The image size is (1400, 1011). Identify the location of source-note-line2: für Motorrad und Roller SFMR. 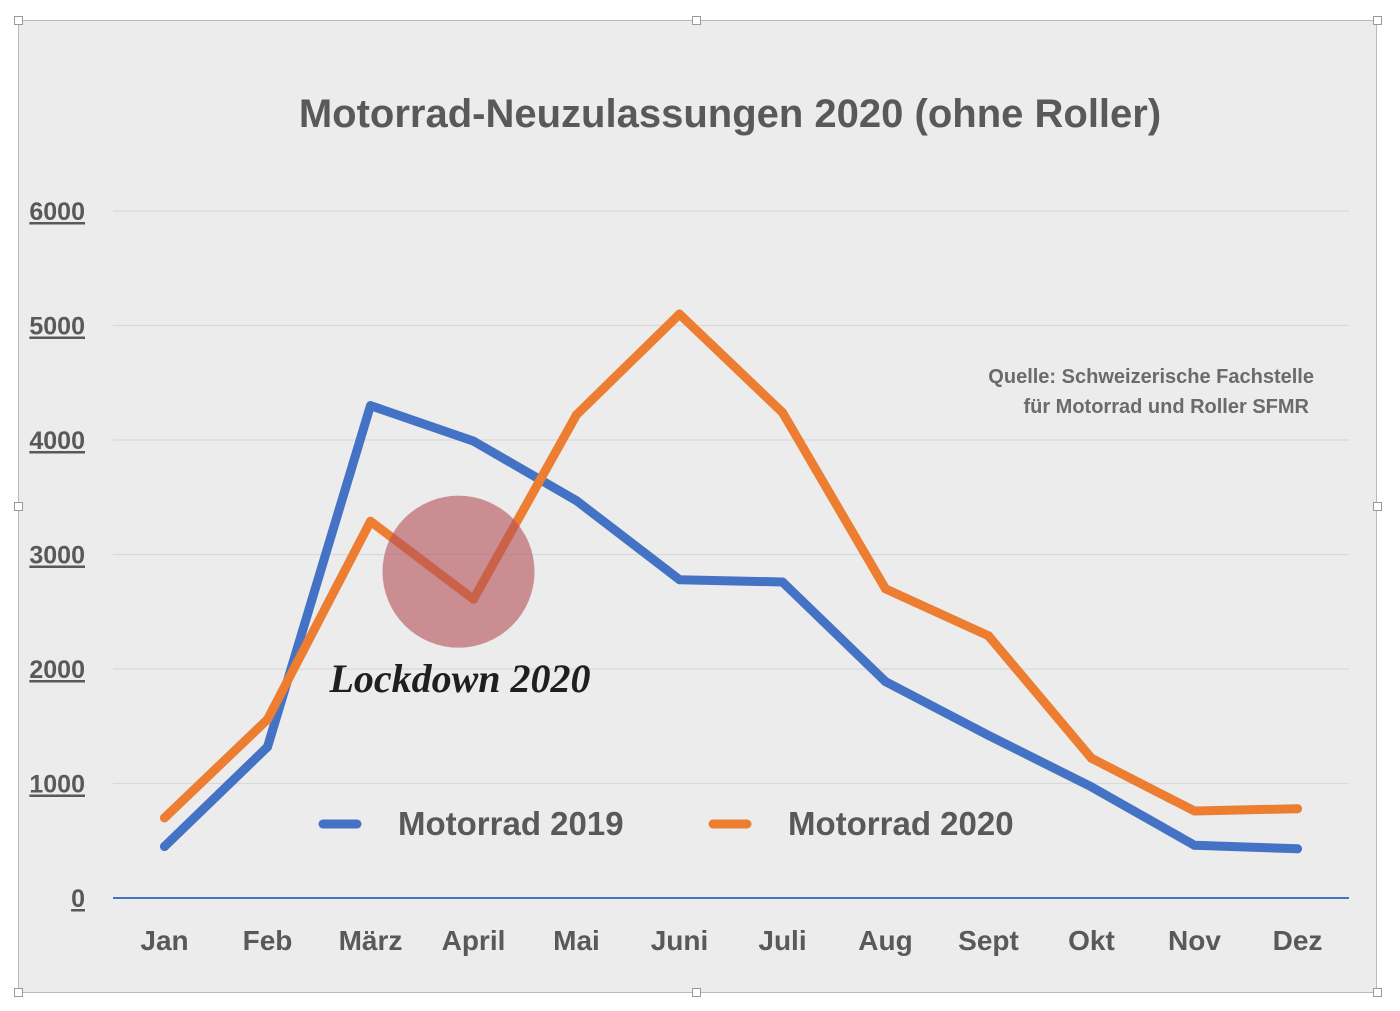
(1166, 407).